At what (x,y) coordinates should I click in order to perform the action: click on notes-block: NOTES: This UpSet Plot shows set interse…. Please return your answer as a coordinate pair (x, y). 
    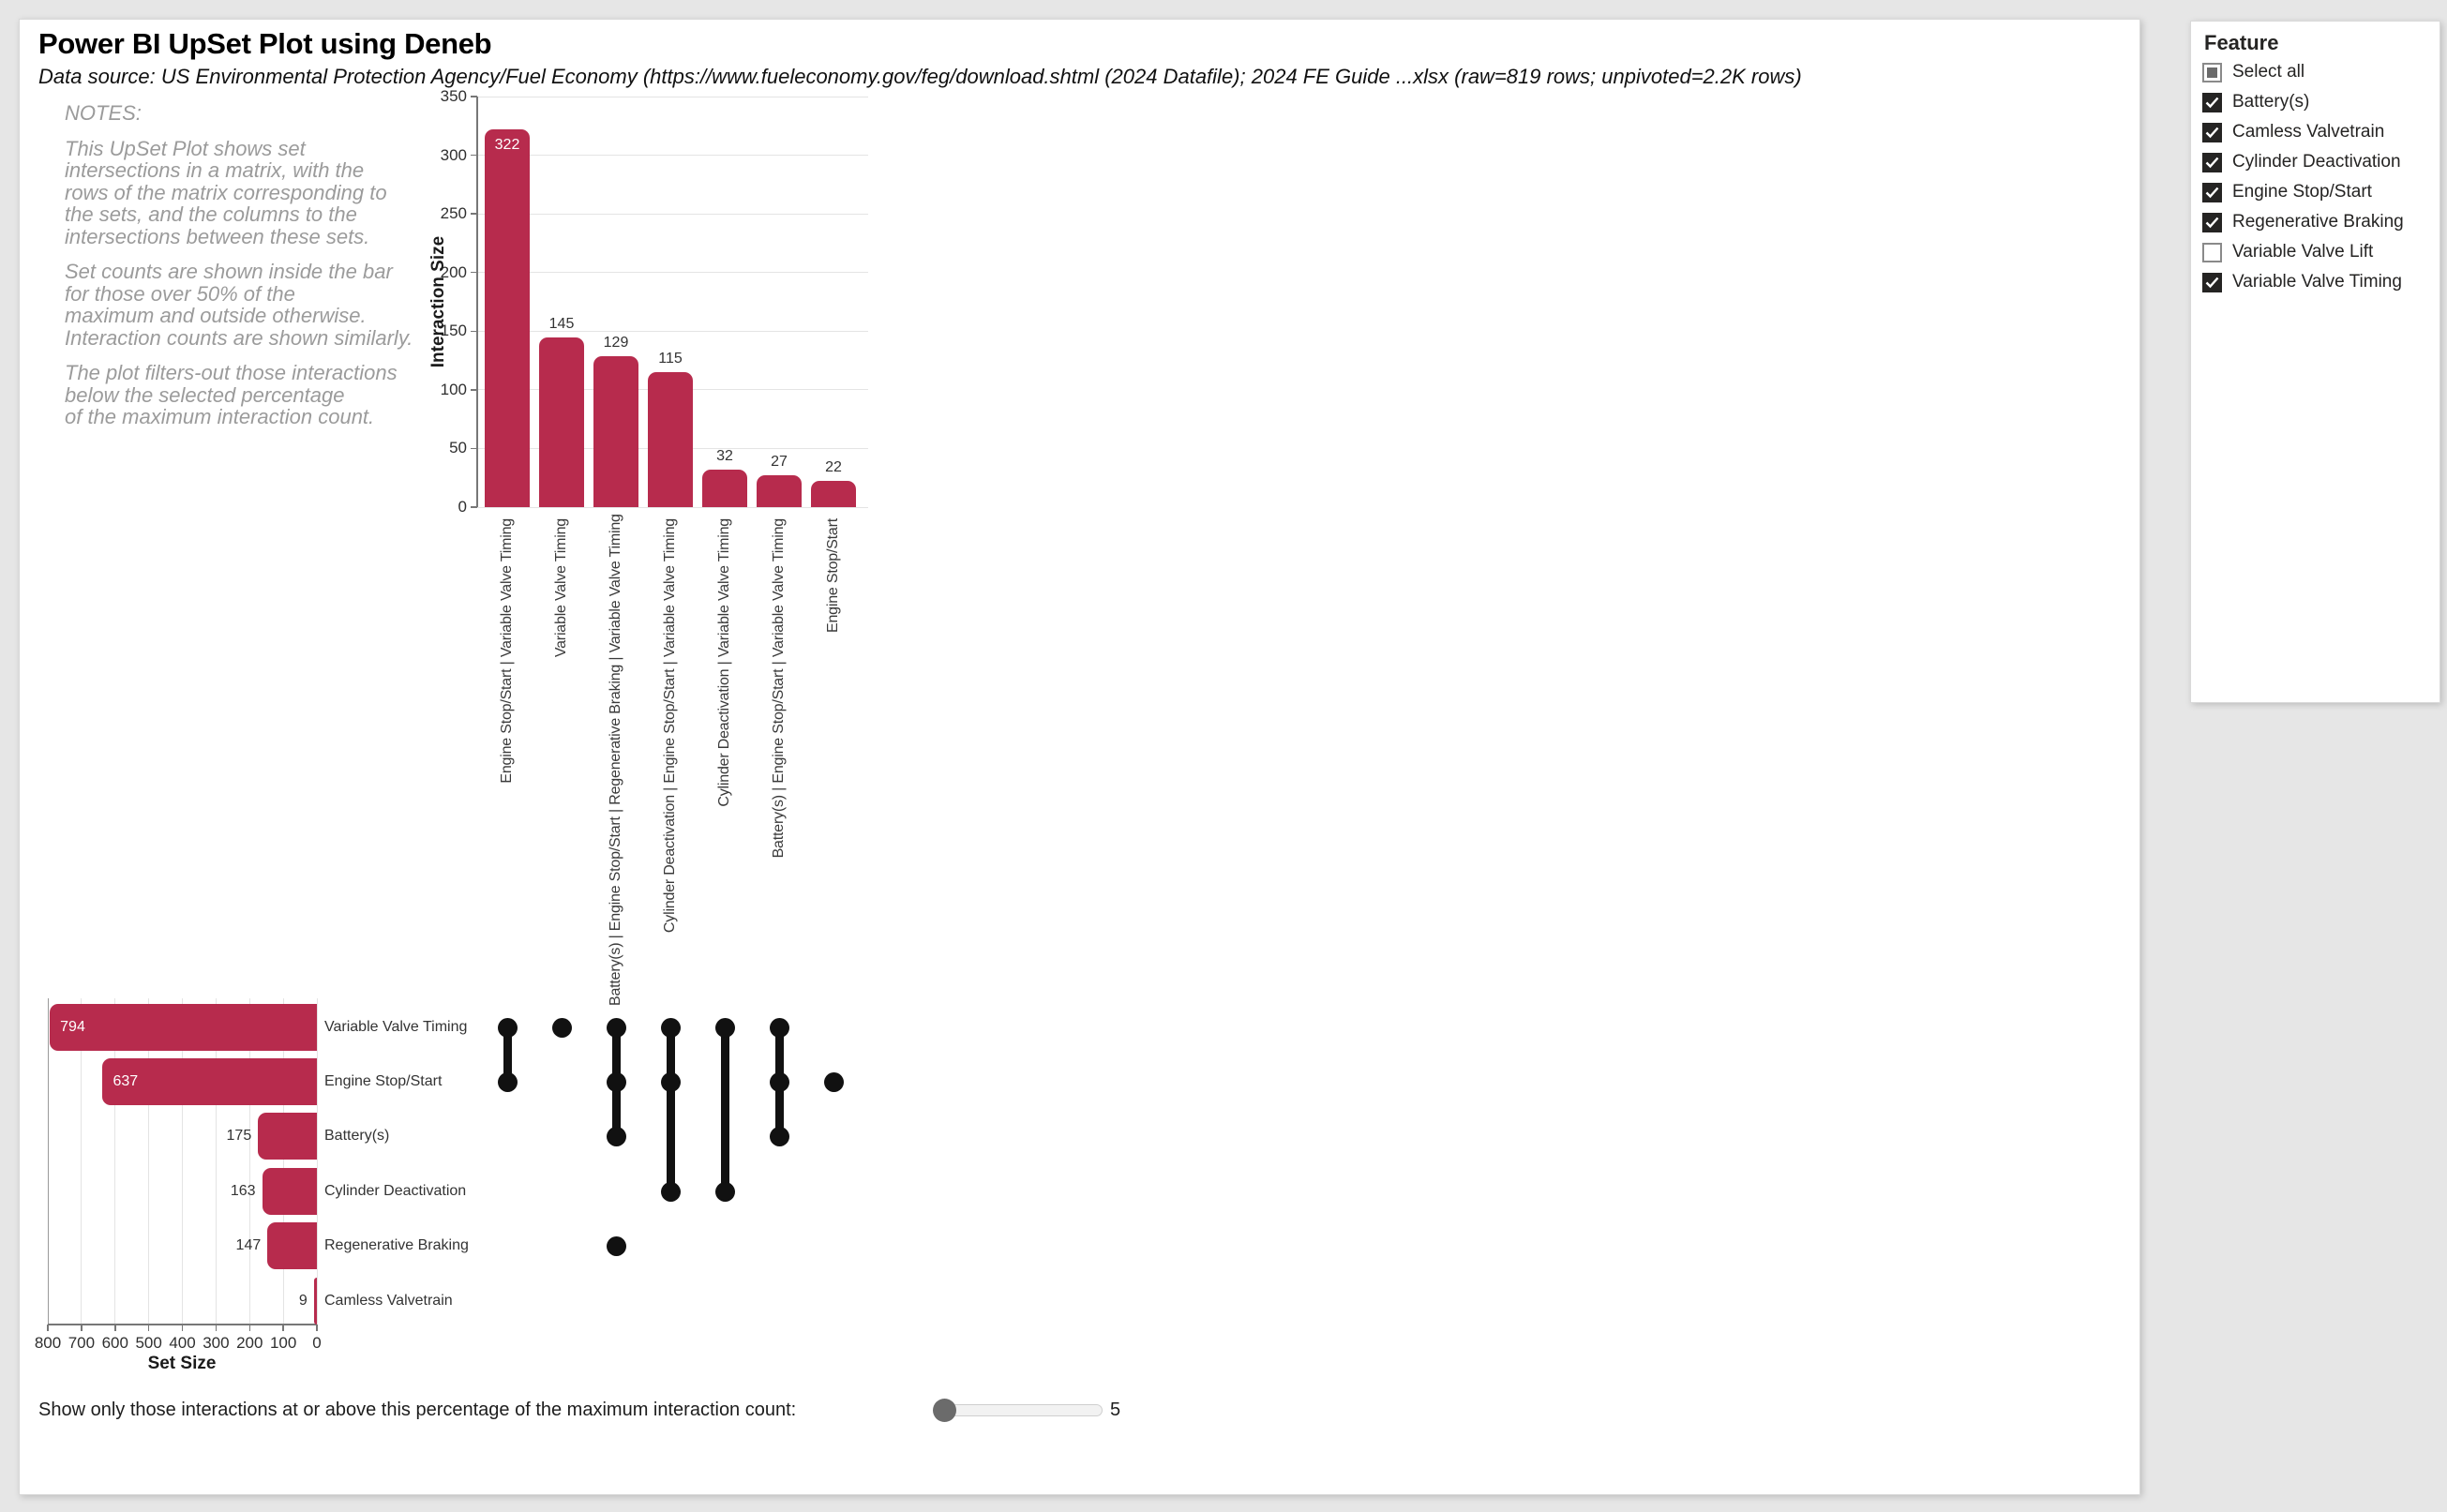
    Looking at the image, I should click on (248, 272).